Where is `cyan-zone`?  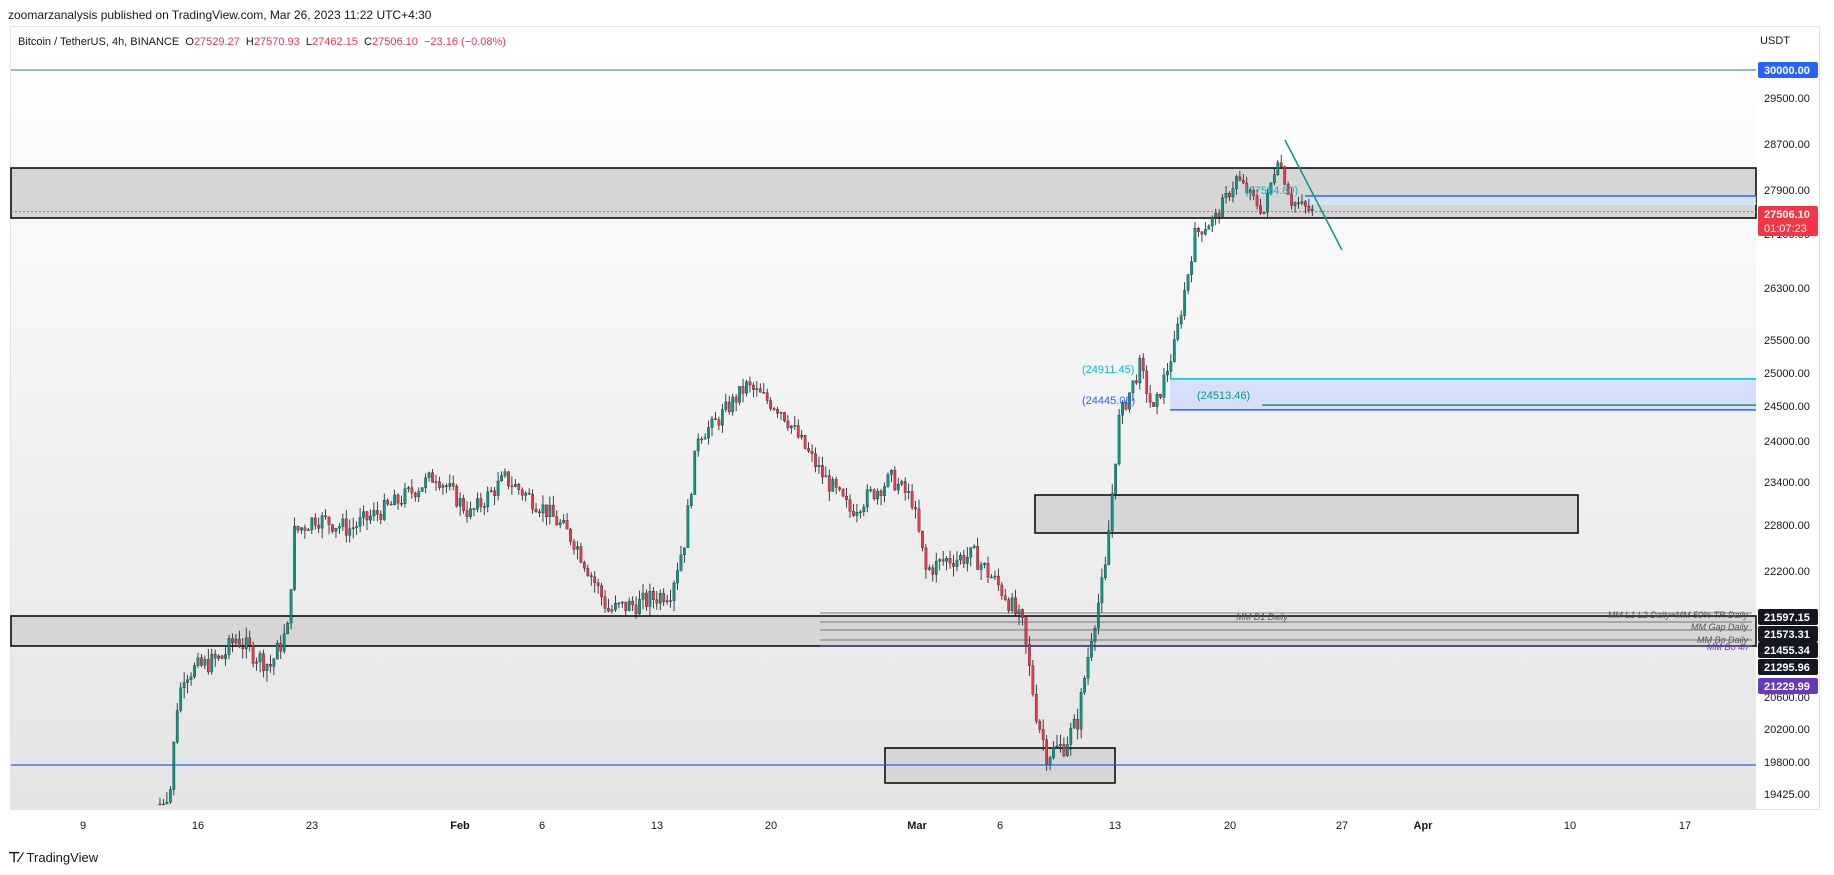
cyan-zone is located at coordinates (1530, 200).